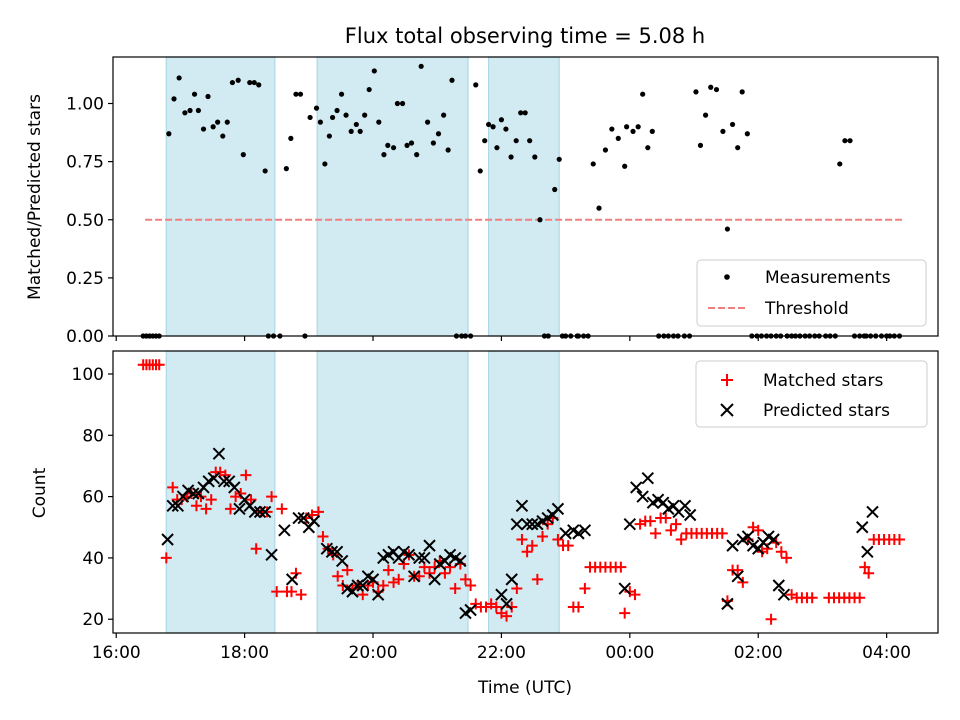  What do you see at coordinates (93, 559) in the screenshot?
I see `bottom-y-tick-label: 40` at bounding box center [93, 559].